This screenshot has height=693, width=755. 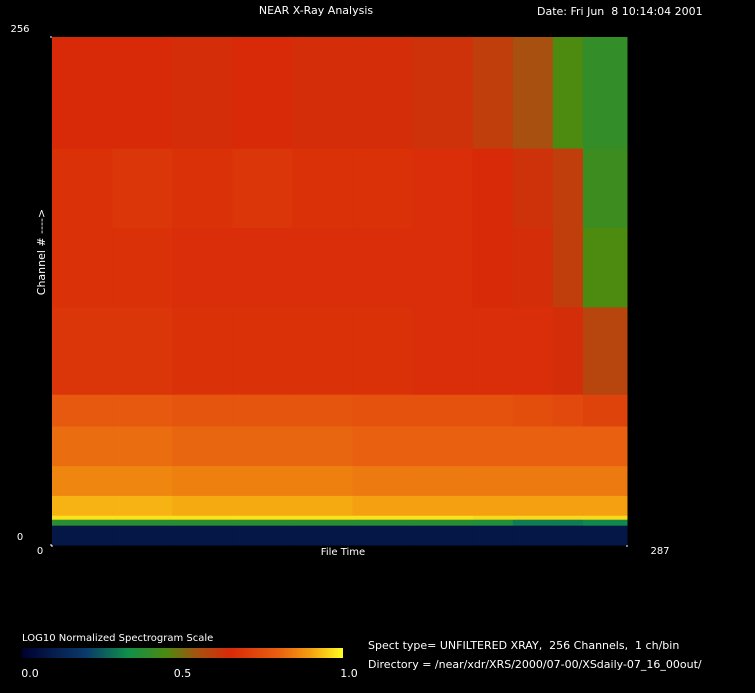 I want to click on x-tick-label: 0, so click(x=40, y=551).